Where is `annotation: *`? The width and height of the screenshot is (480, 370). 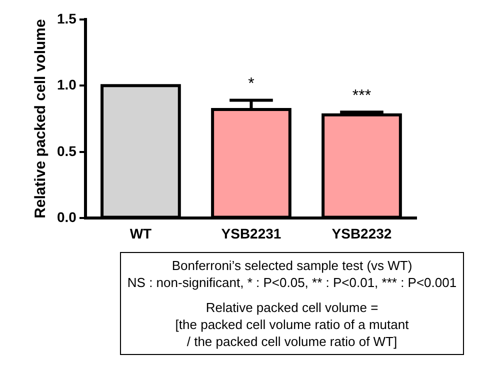 annotation: * is located at coordinates (251, 84).